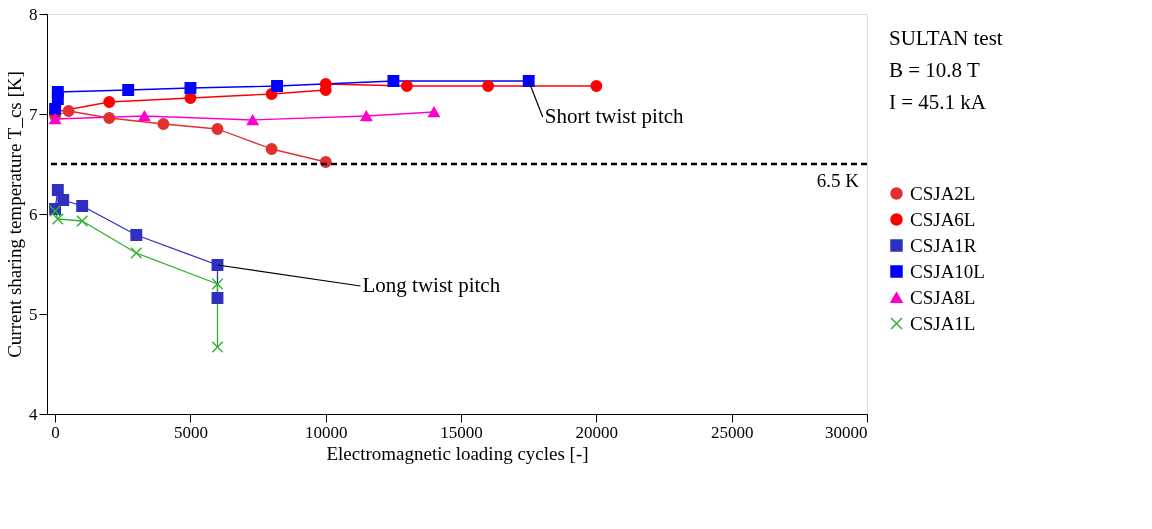 This screenshot has width=1152, height=529. What do you see at coordinates (947, 271) in the screenshot?
I see `legend-label: CSJA10L` at bounding box center [947, 271].